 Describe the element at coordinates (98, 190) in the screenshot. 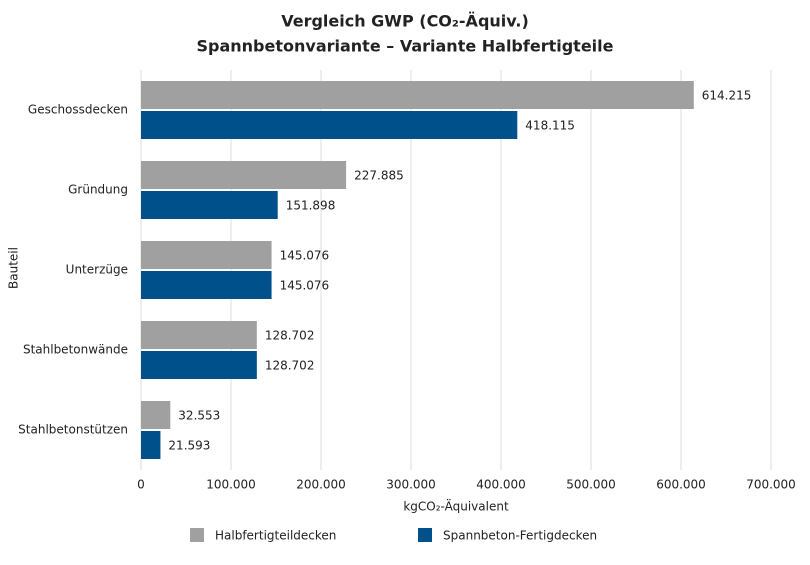

I see `y-tick-label: Gründung` at that location.